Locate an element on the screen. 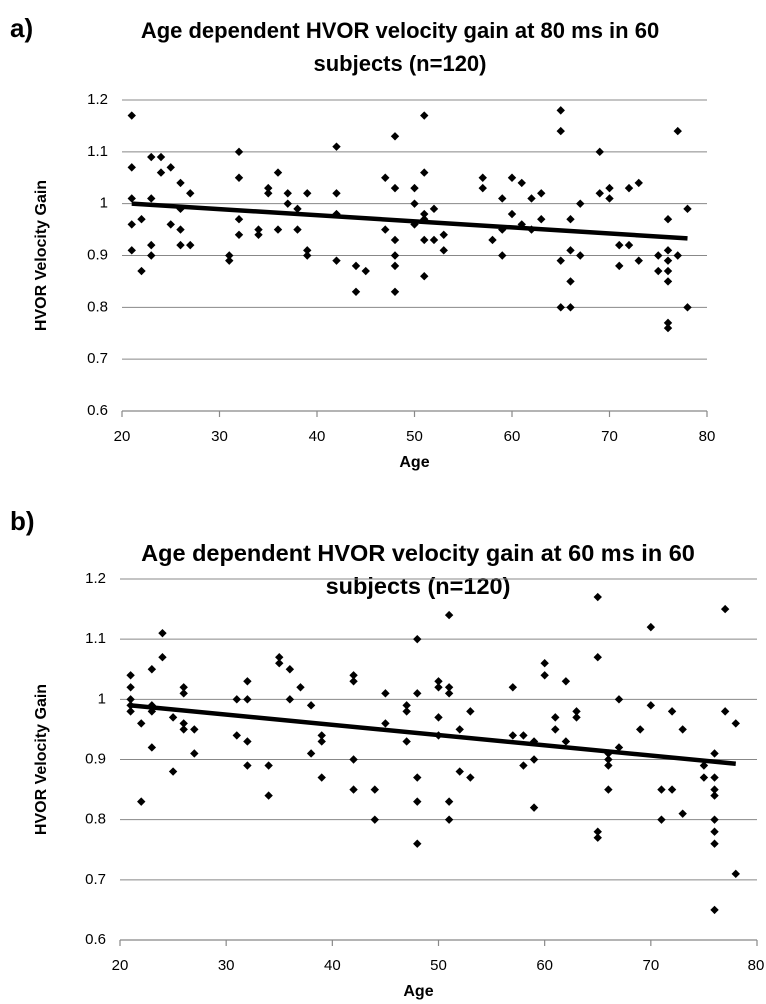 Image resolution: width=766 pixels, height=1004 pixels. x-tick-label: 20 is located at coordinates (120, 965).